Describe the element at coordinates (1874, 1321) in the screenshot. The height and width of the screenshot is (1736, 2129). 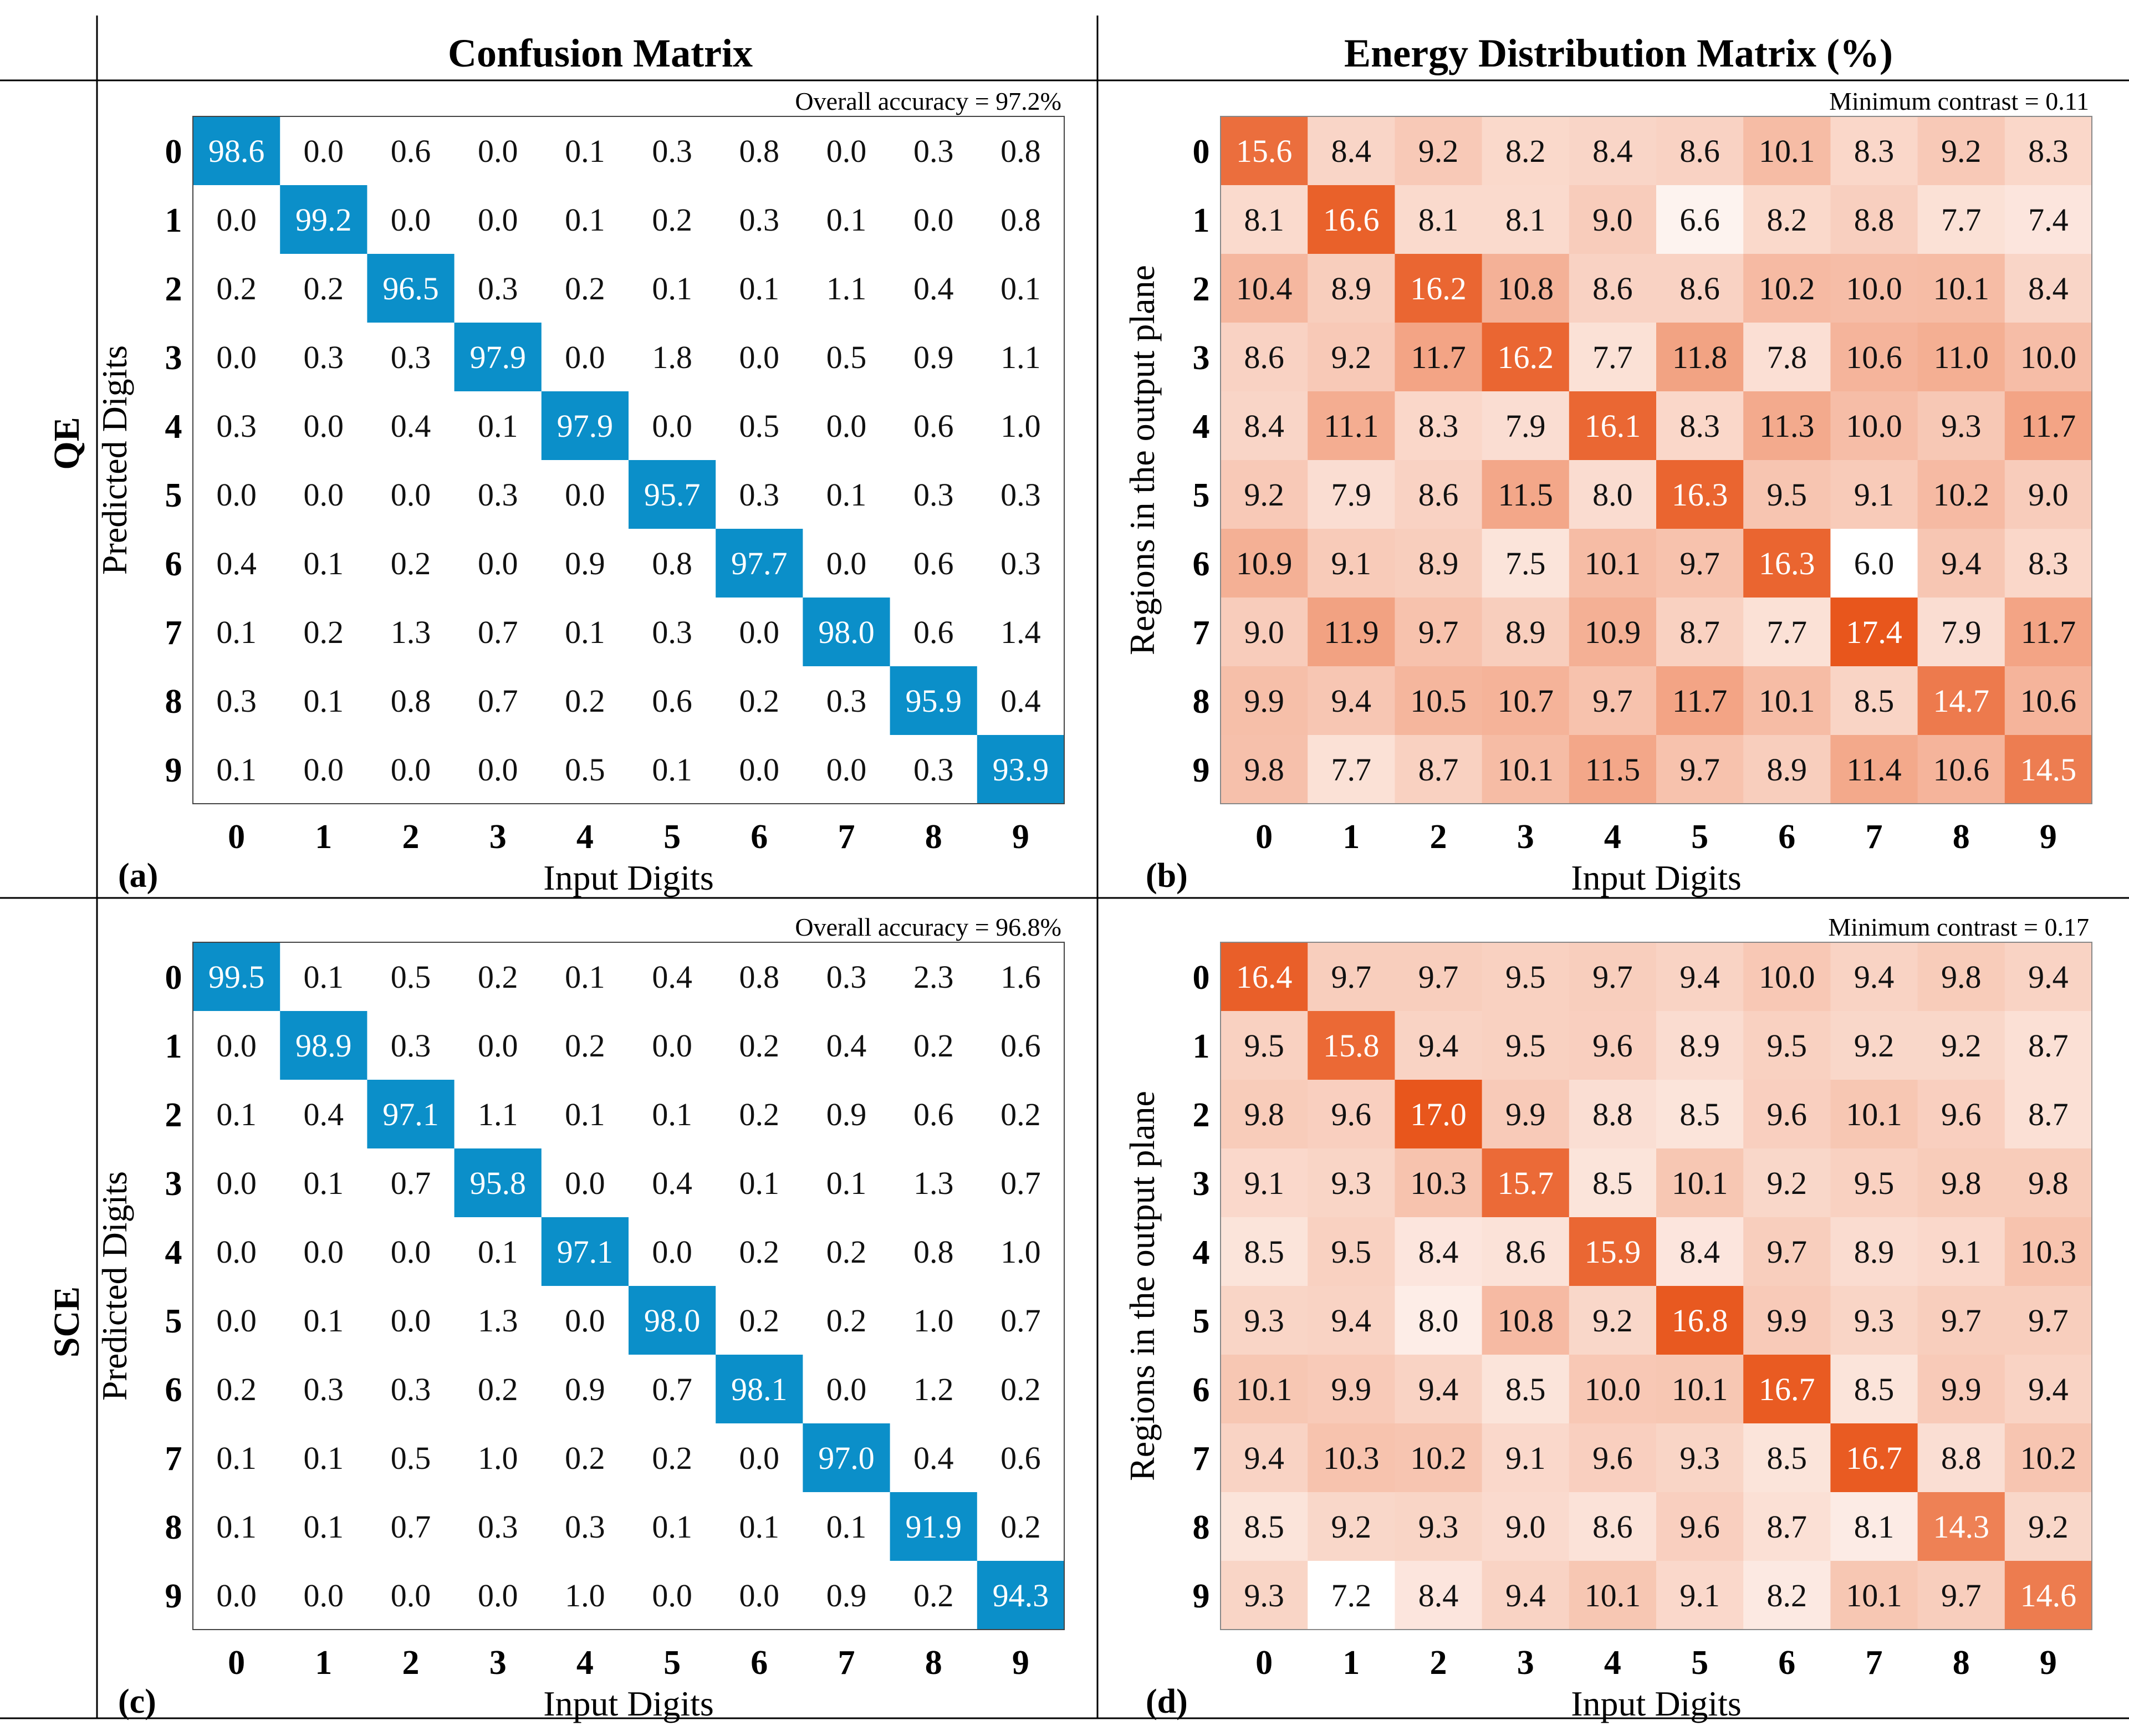
I see `cell-value: 9.3` at that location.